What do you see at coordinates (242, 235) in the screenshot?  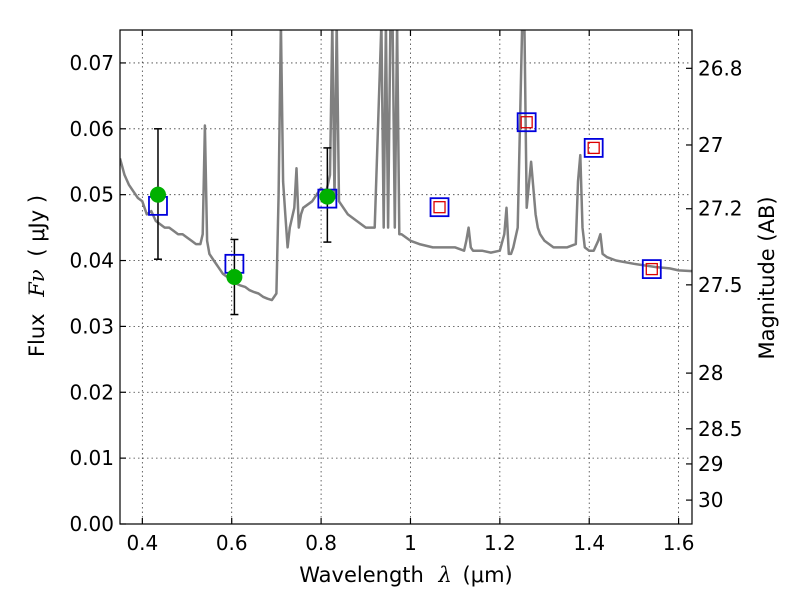 I see `observed-point-layer` at bounding box center [242, 235].